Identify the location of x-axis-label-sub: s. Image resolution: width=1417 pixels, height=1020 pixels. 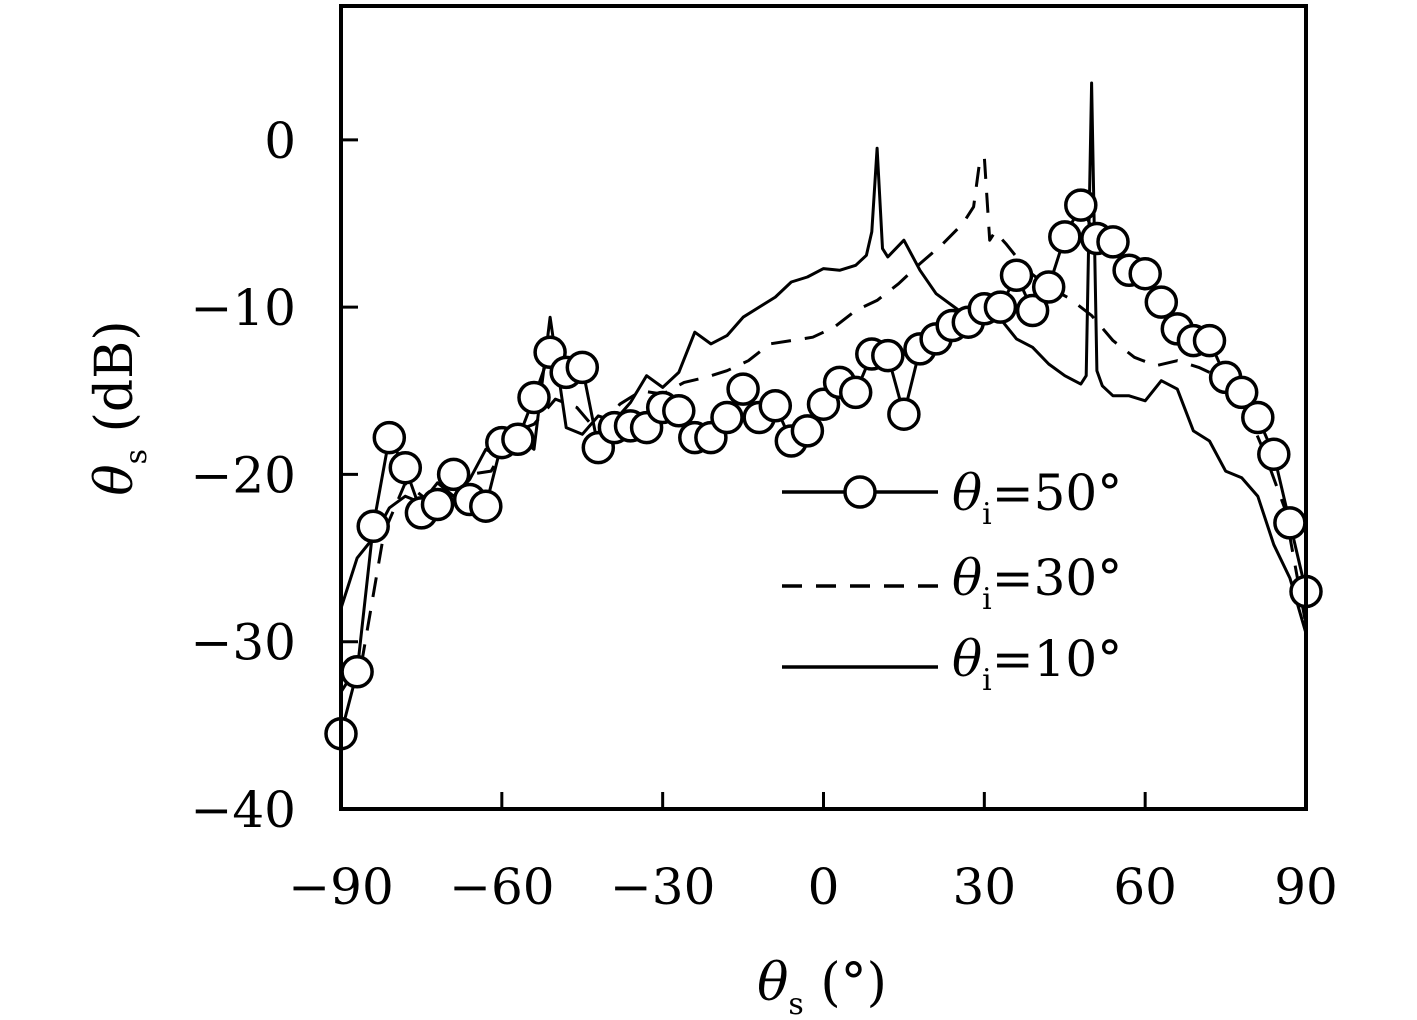
(795, 1003).